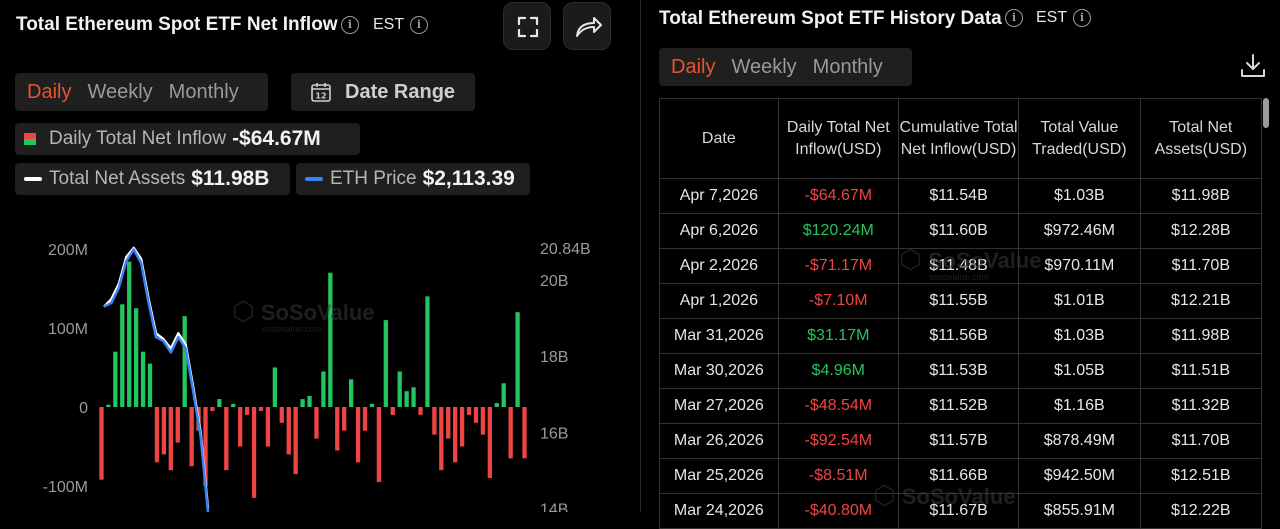 This screenshot has height=529, width=1280. Describe the element at coordinates (1079, 231) in the screenshot. I see `cell-total-value-traded: $972.46M` at that location.